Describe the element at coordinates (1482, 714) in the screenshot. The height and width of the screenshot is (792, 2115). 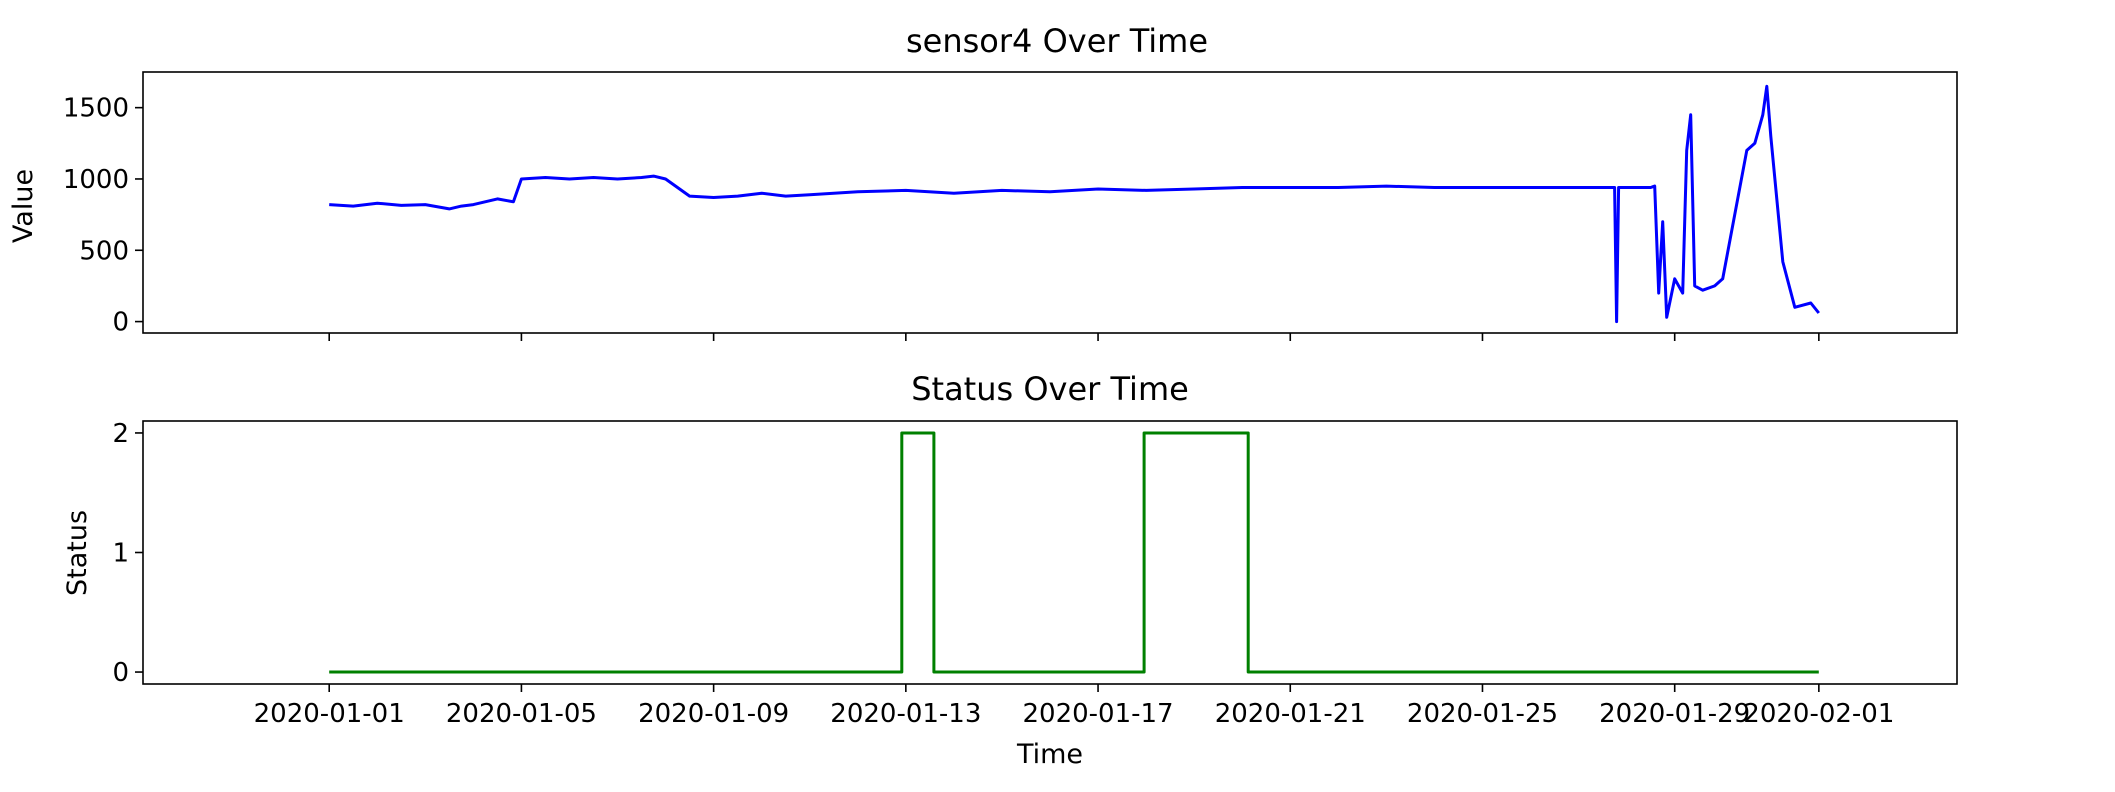
I see `x-tick-label: 2020-01-25` at that location.